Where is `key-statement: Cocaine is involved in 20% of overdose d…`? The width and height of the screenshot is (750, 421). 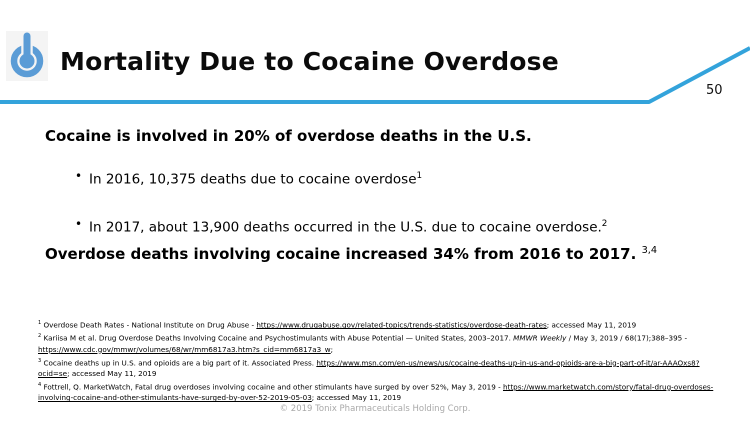 key-statement: Cocaine is involved in 20% of overdose d… is located at coordinates (288, 136).